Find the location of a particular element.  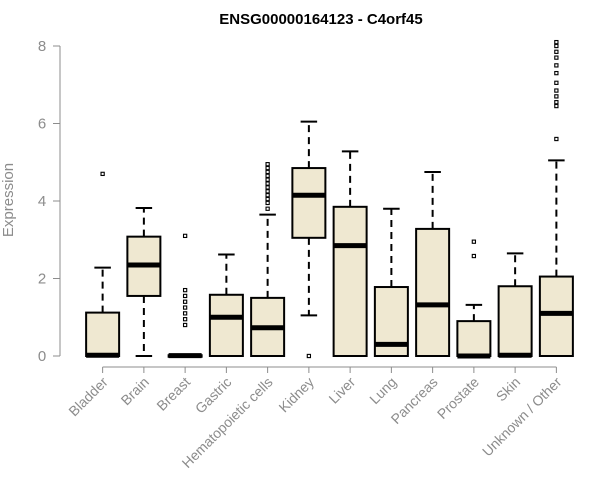

x-tick-label: Skin is located at coordinates (508, 389).